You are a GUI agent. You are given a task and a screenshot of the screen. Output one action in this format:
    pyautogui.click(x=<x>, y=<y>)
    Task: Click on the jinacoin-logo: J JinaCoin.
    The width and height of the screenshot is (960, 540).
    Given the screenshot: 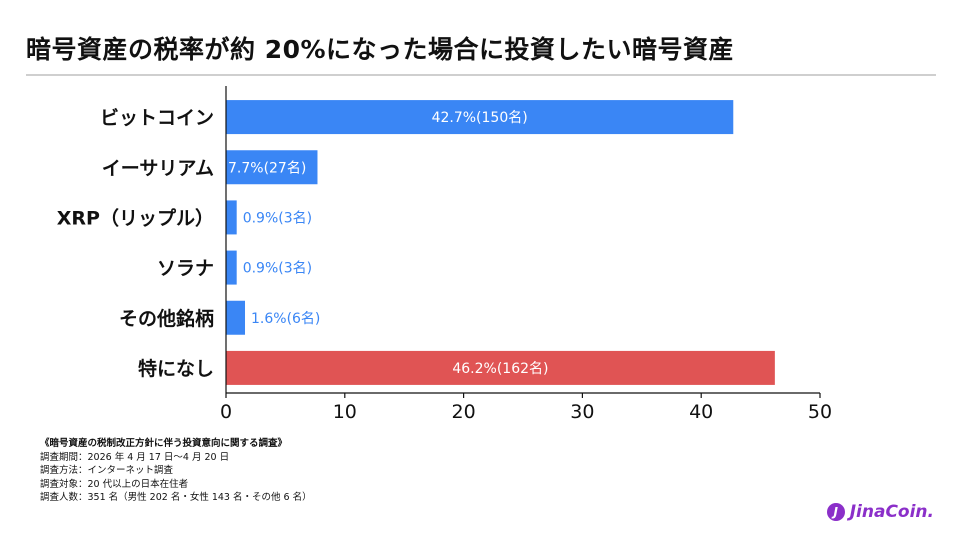 What is the action you would take?
    pyautogui.click(x=880, y=512)
    